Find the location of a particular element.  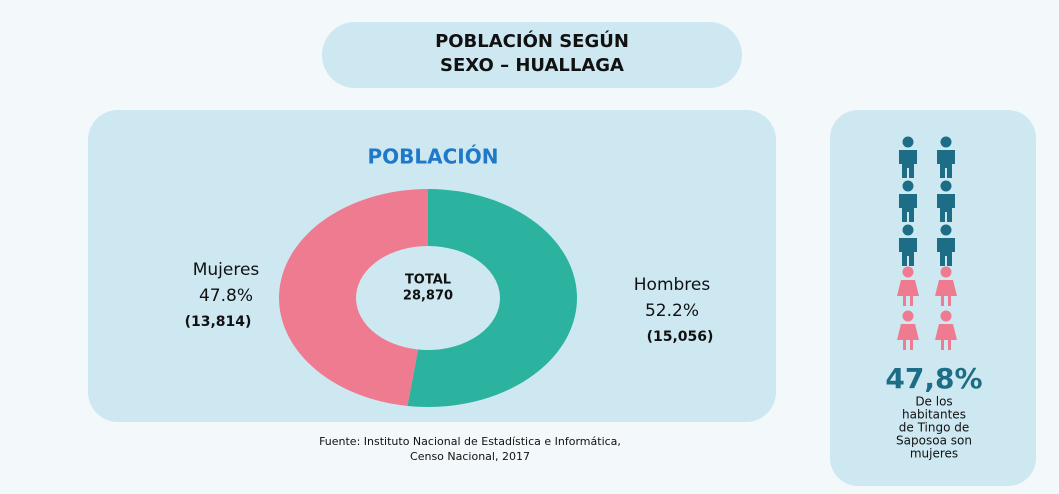

subtitle: POBLACIÓN is located at coordinates (433, 157).